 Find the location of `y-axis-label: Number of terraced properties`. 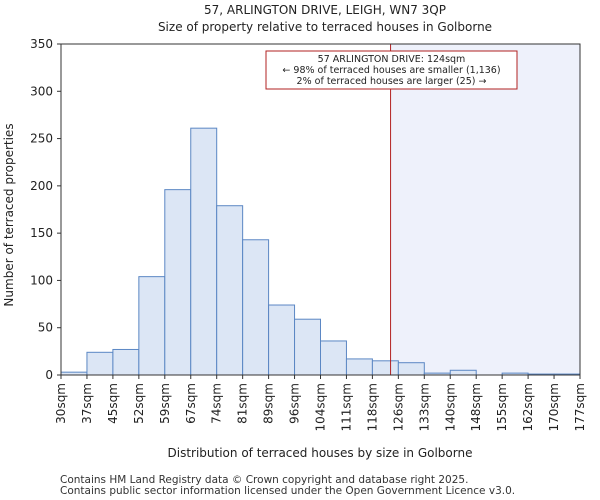

y-axis-label: Number of terraced properties is located at coordinates (9, 214).